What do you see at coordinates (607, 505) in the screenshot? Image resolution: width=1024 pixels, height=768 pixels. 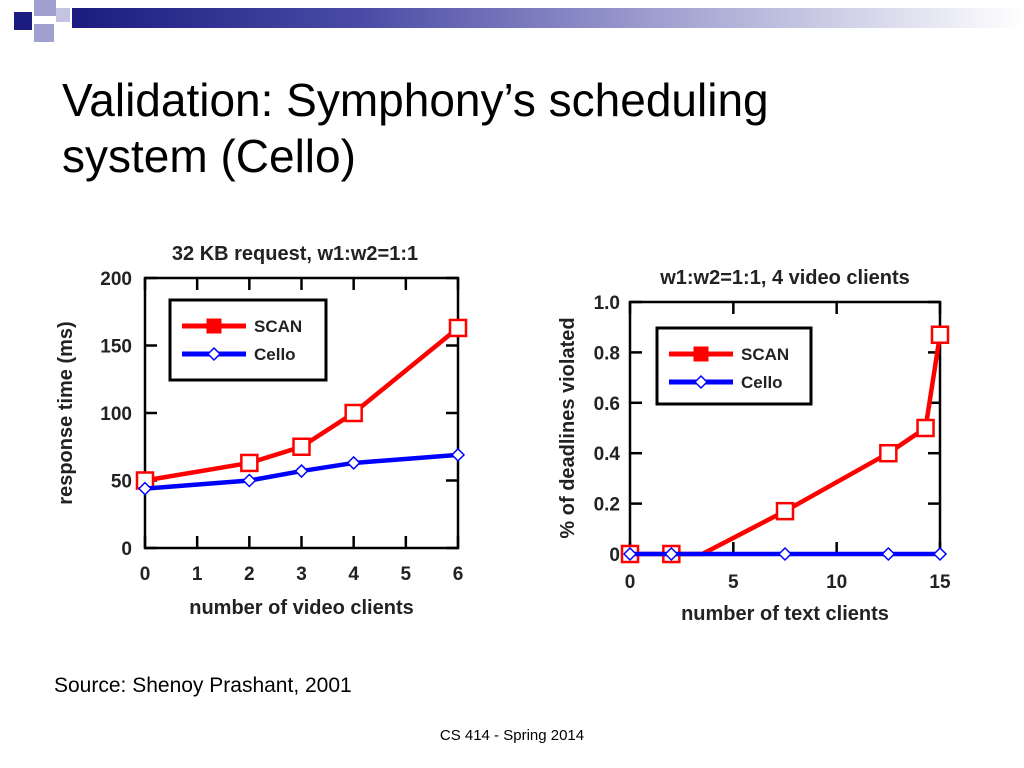 I see `y-tick-label: 0.2` at bounding box center [607, 505].